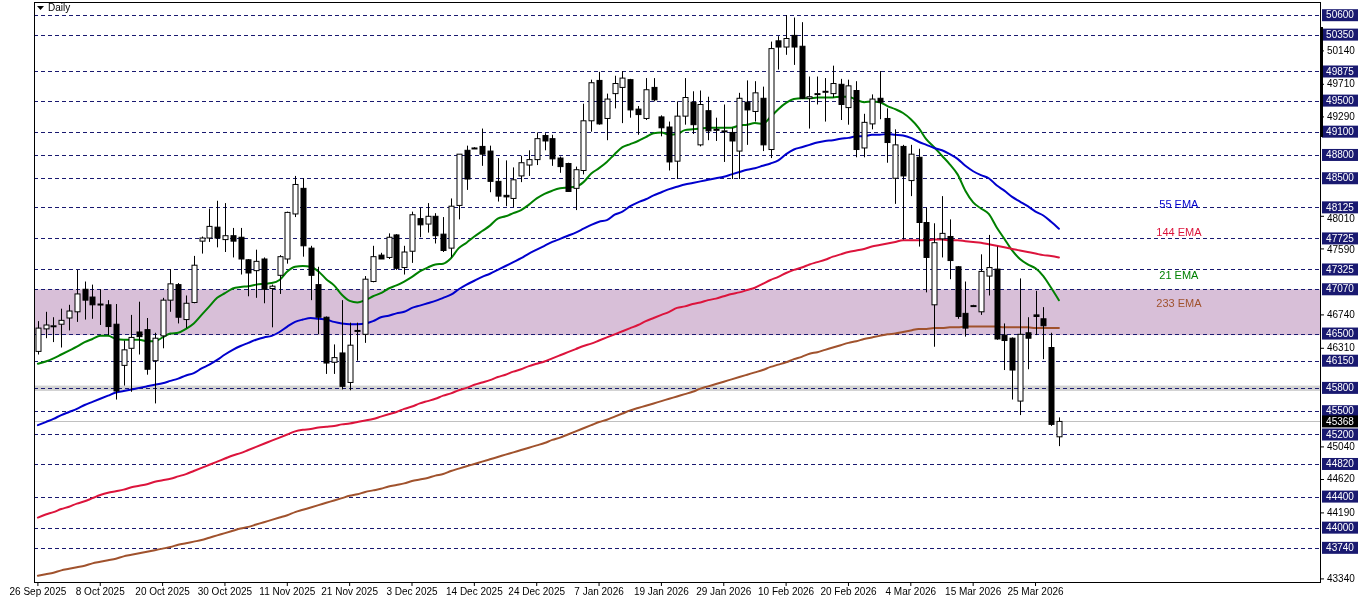 This screenshot has width=1362, height=603. Describe the element at coordinates (350, 591) in the screenshot. I see `x-tick-label: 21 Nov 2025` at that location.